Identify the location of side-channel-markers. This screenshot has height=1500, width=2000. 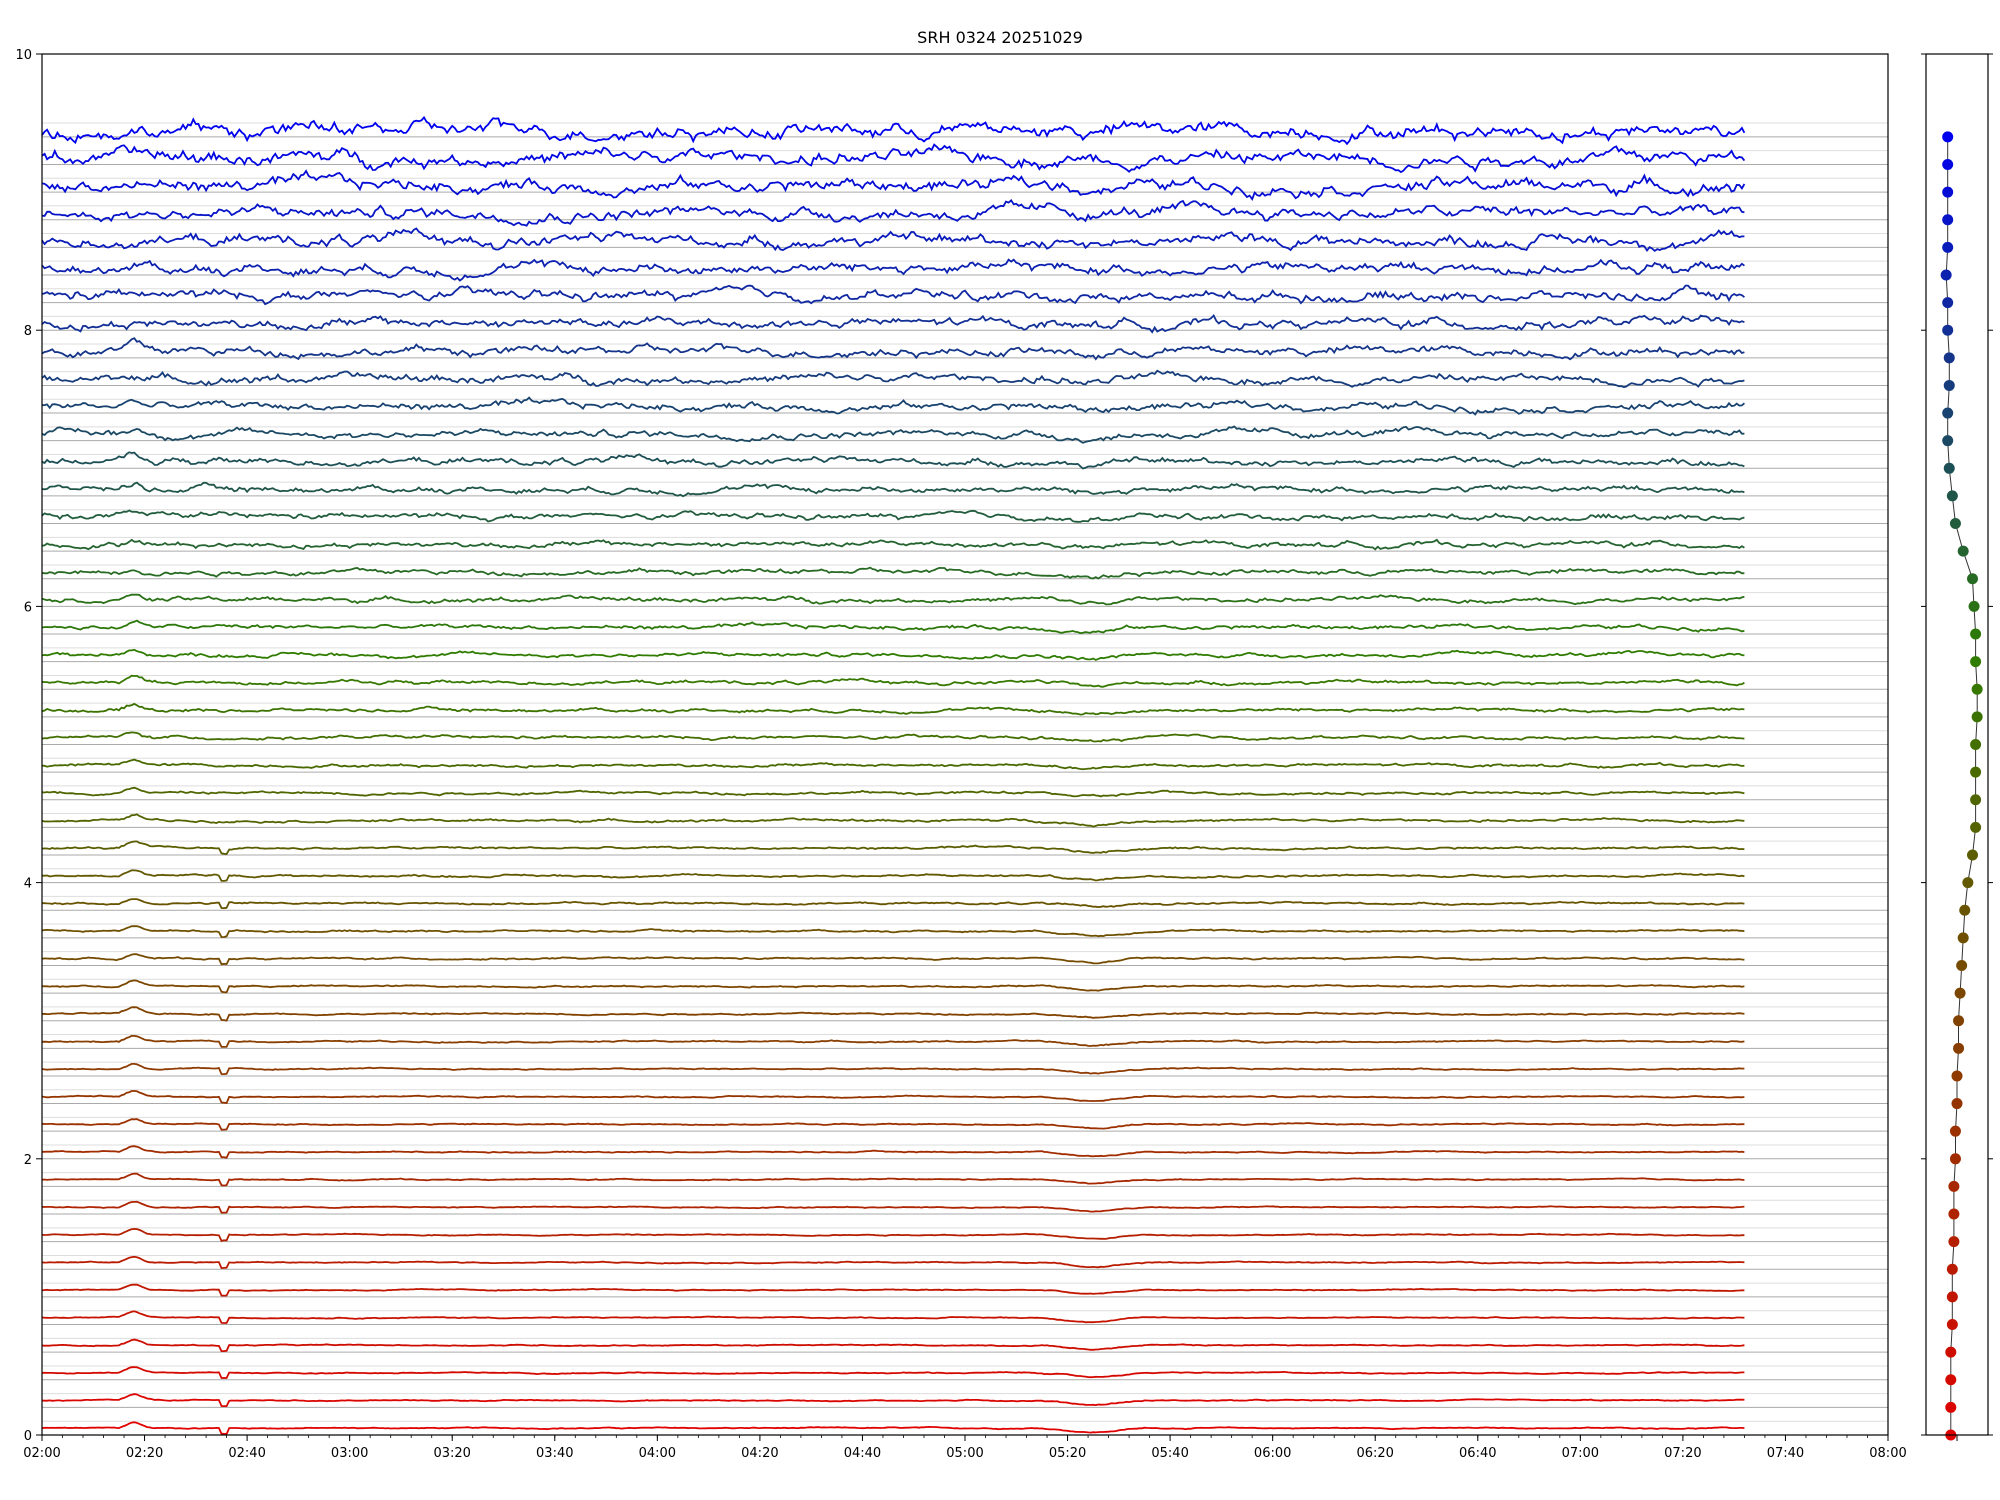
(1961, 786).